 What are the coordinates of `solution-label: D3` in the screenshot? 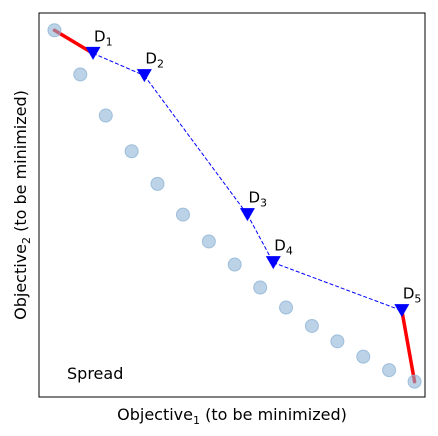 It's located at (257, 199).